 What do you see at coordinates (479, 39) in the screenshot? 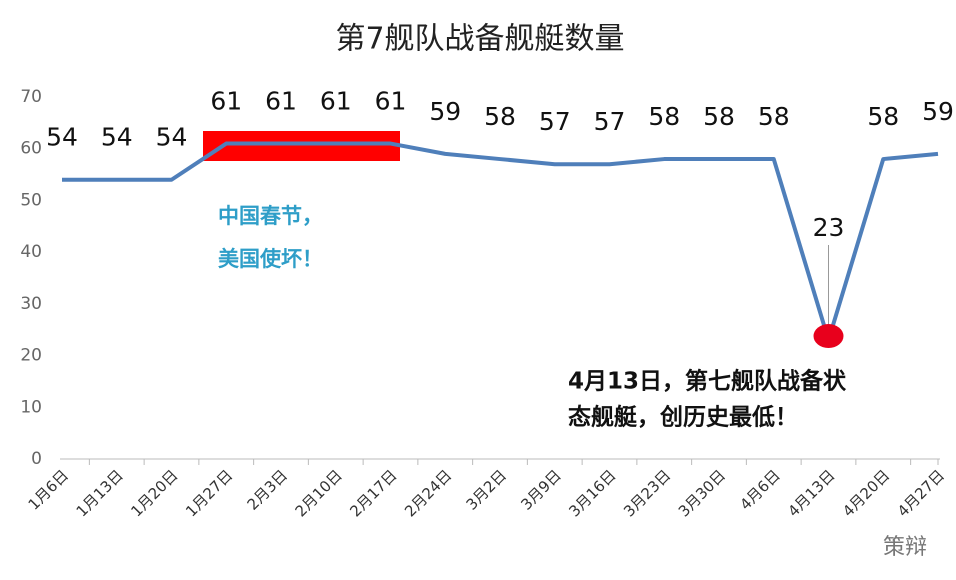
I see `chart-title: 第7舰队战备舰艇数量` at bounding box center [479, 39].